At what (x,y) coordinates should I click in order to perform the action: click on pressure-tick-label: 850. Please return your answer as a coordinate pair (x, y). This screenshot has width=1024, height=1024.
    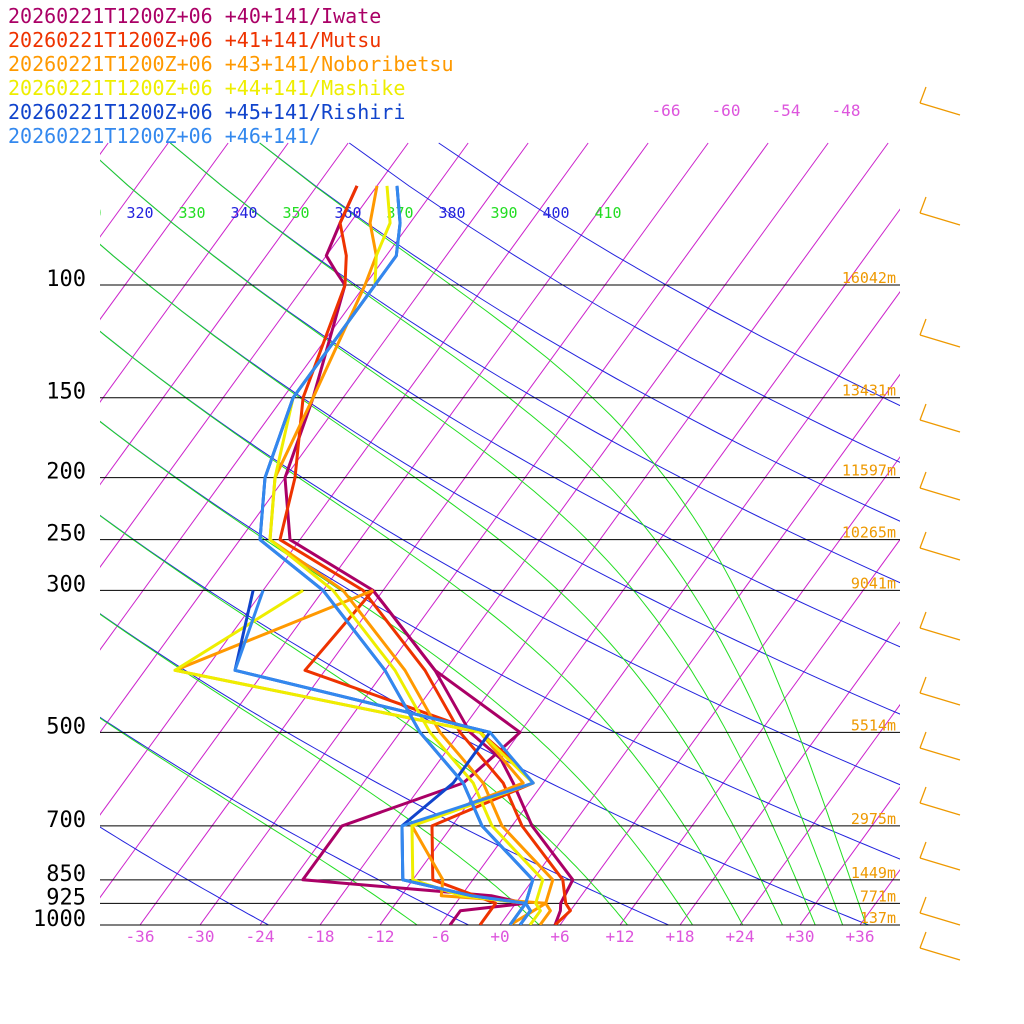
    Looking at the image, I should click on (66, 874).